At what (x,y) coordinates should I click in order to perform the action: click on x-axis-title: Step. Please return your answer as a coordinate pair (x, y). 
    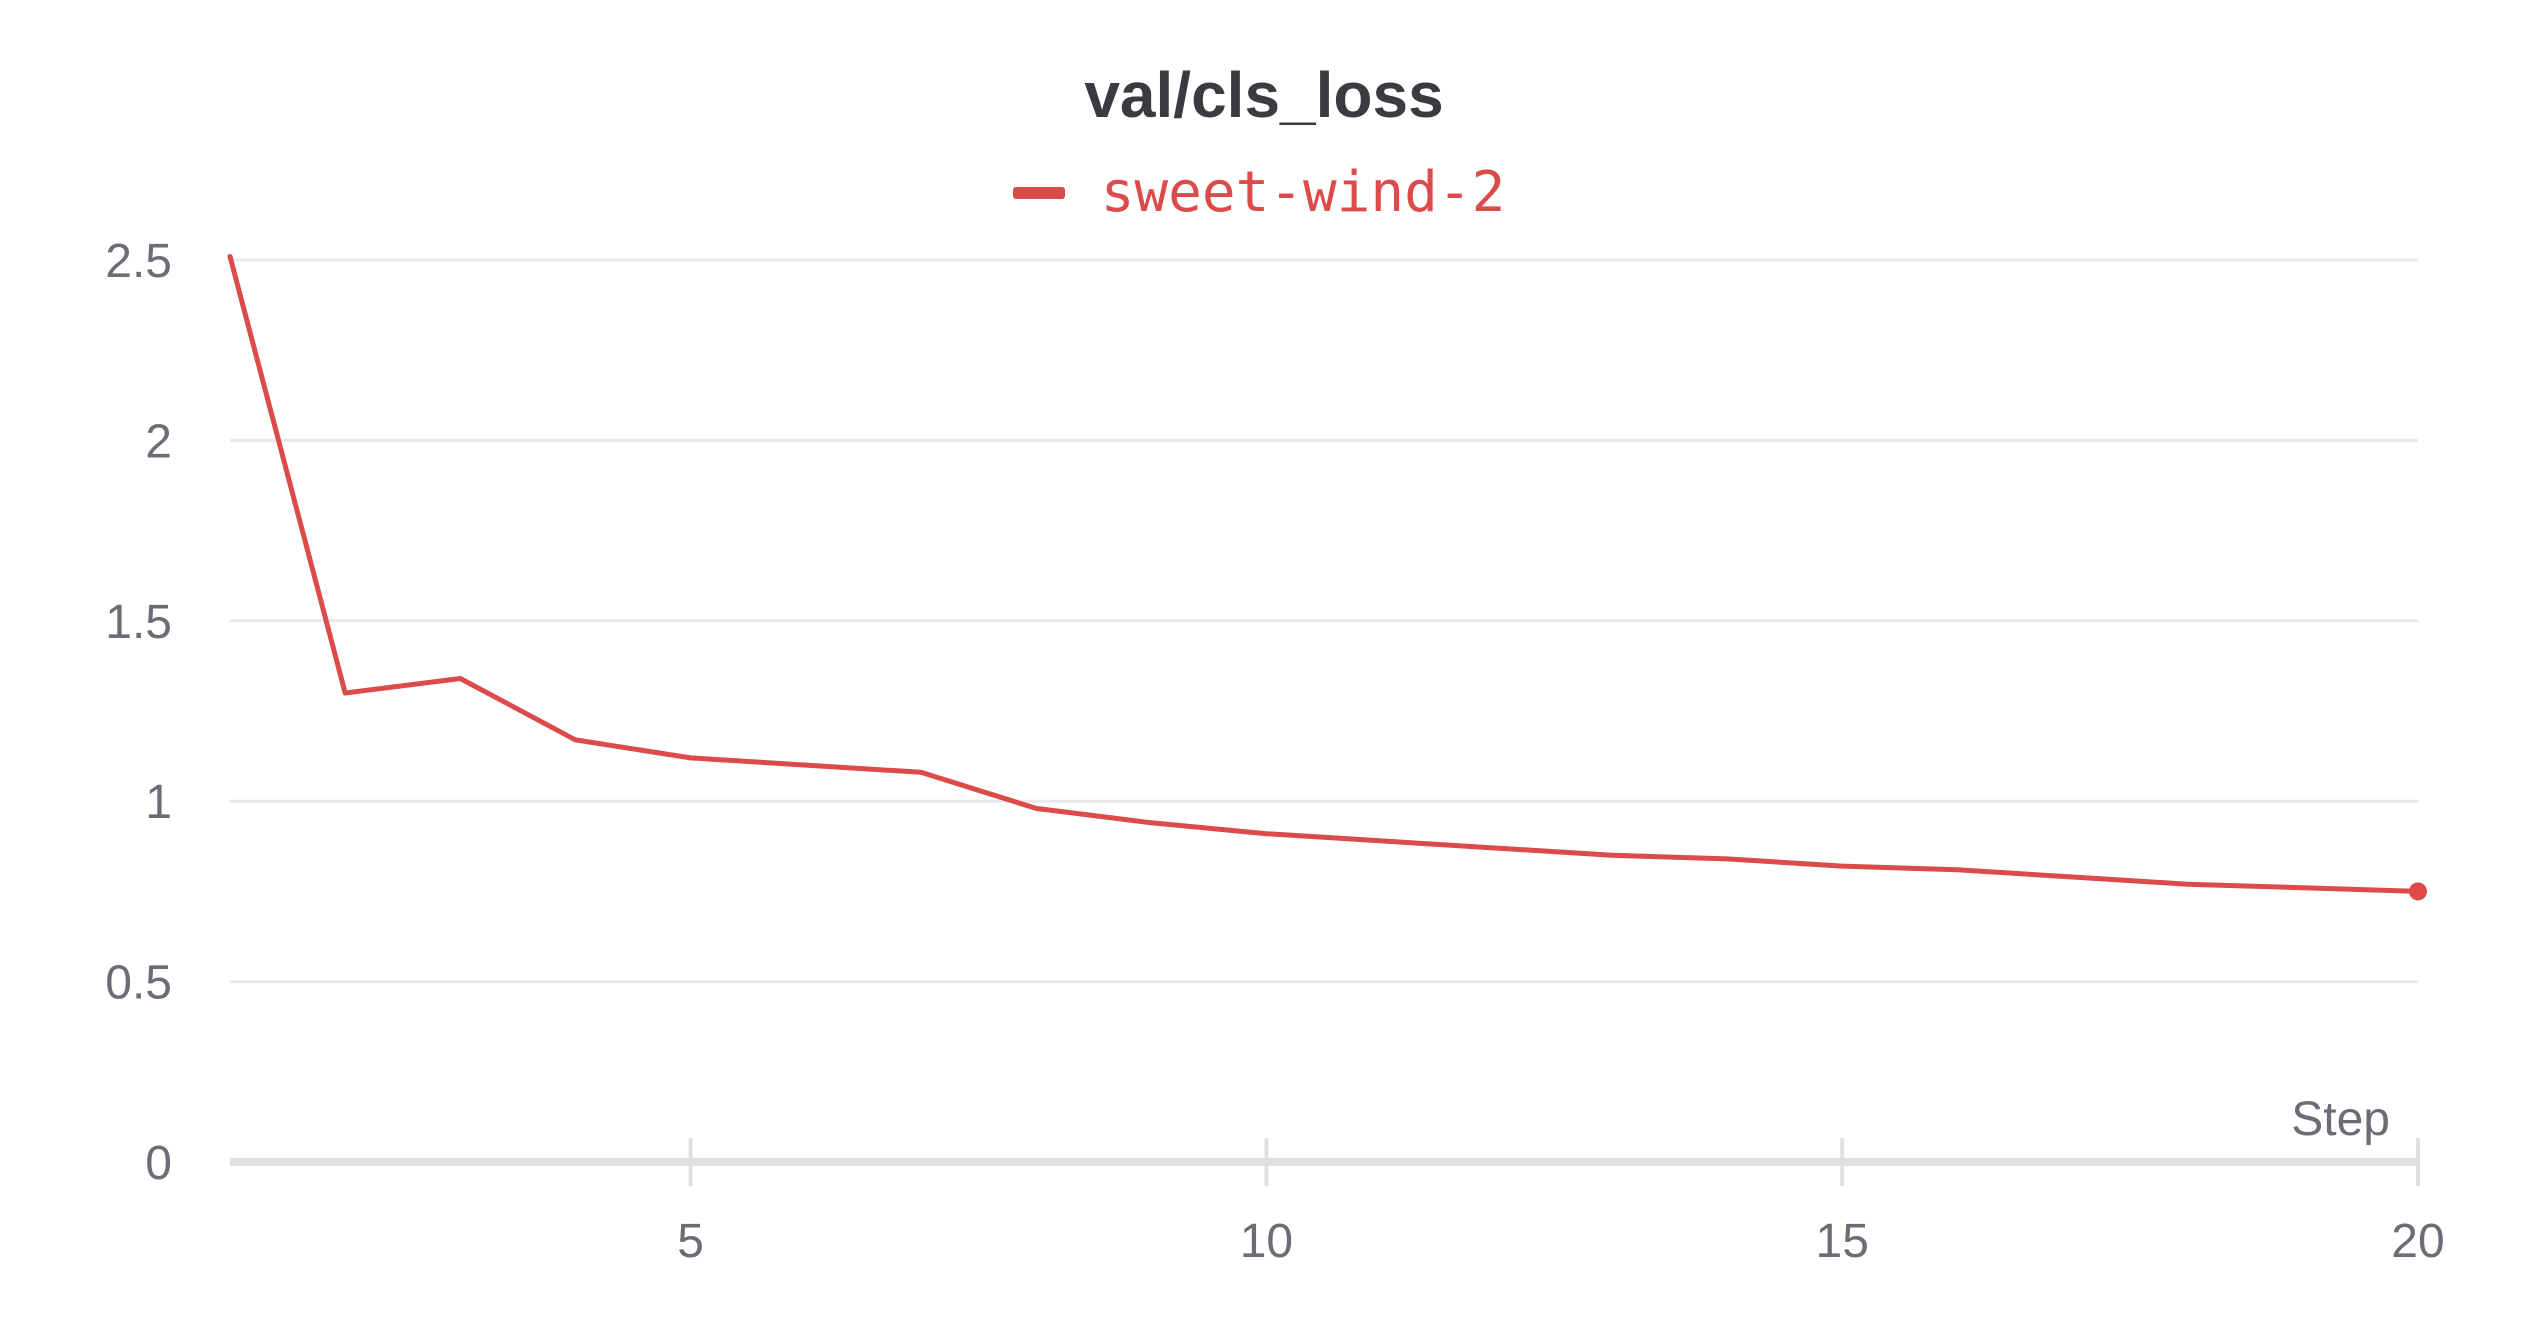
    Looking at the image, I should click on (2340, 1119).